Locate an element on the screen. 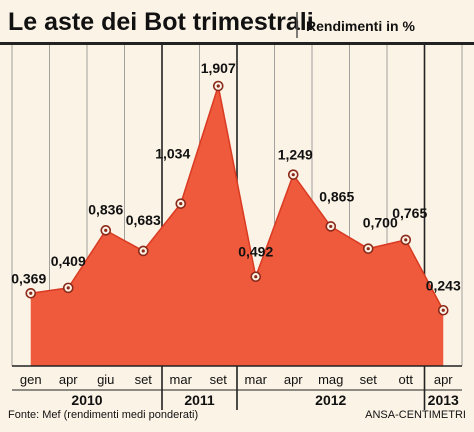  value-label: 1,907 is located at coordinates (218, 68).